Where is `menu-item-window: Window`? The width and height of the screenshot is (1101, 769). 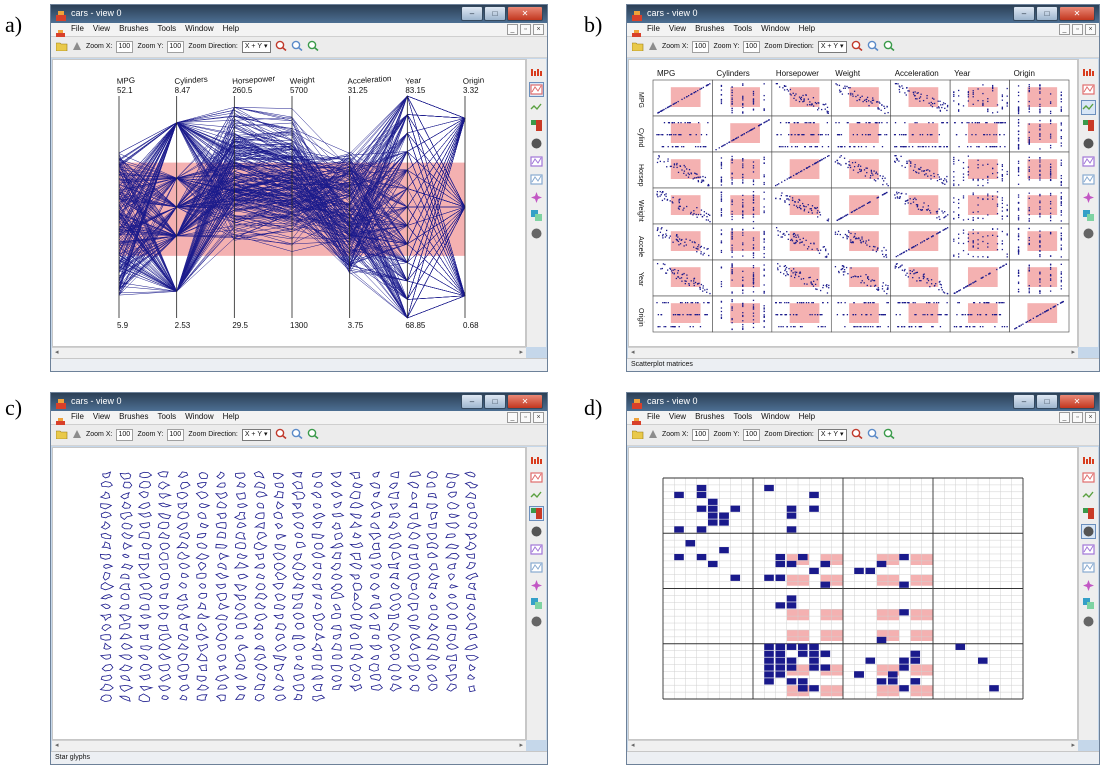 menu-item-window: Window is located at coordinates (199, 28).